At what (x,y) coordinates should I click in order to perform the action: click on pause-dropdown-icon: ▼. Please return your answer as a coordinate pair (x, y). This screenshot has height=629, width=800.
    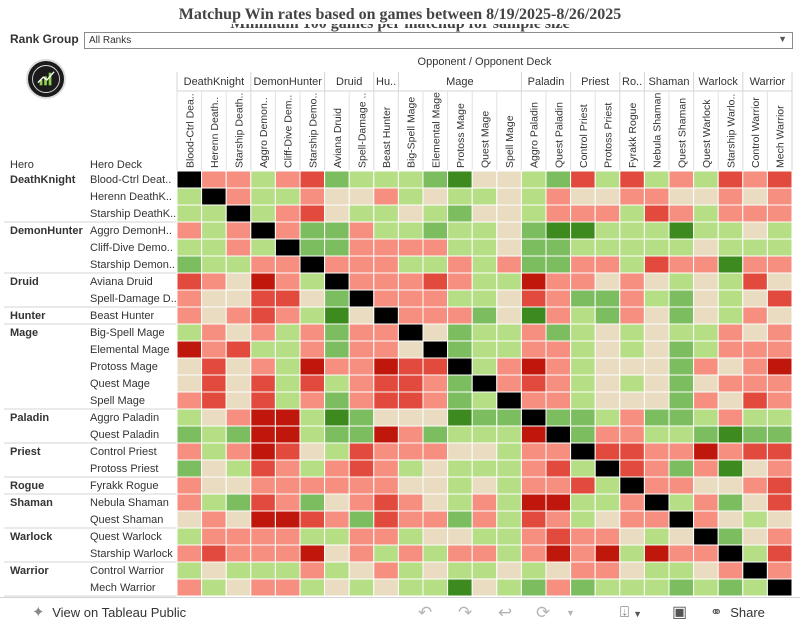
    Looking at the image, I should click on (570, 613).